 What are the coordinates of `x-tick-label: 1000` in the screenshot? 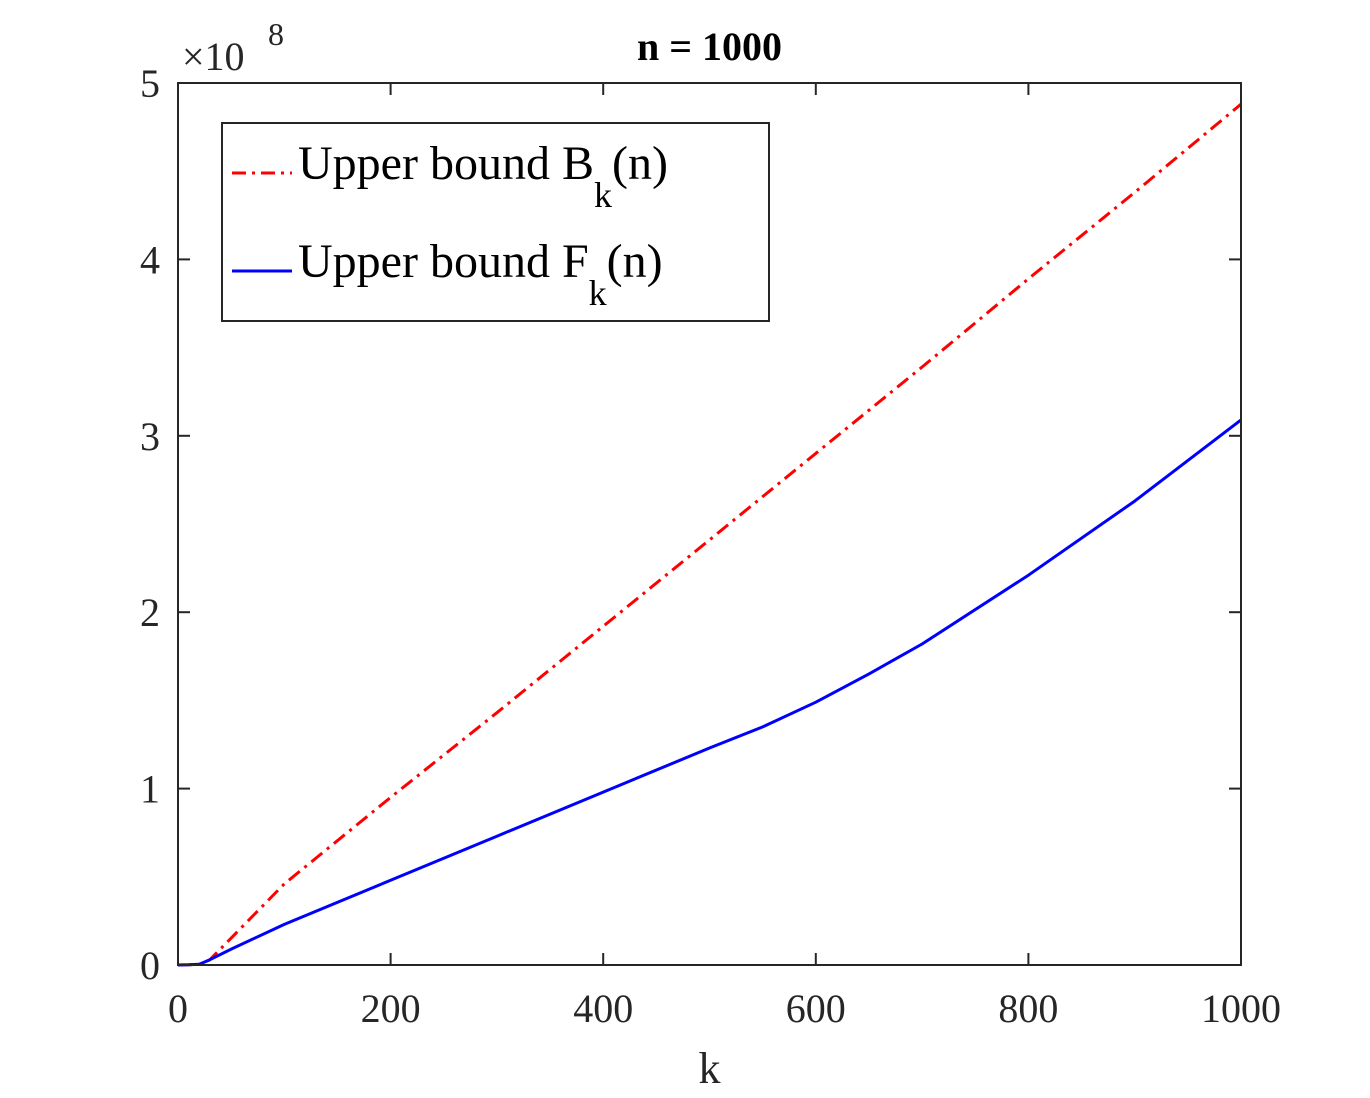 It's located at (1241, 1008).